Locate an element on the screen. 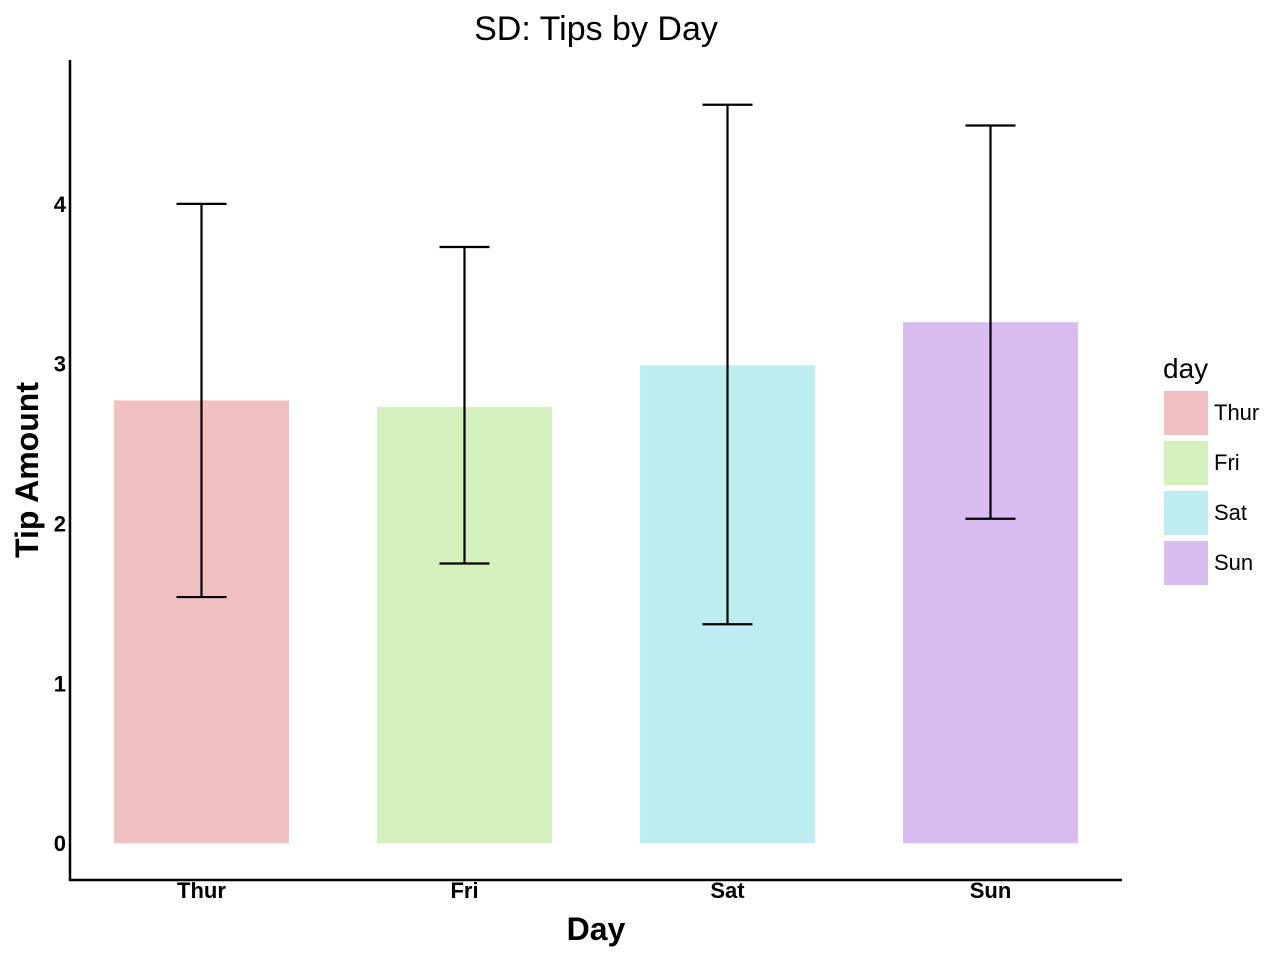 This screenshot has height=960, width=1280. legend-title: day is located at coordinates (1185, 368).